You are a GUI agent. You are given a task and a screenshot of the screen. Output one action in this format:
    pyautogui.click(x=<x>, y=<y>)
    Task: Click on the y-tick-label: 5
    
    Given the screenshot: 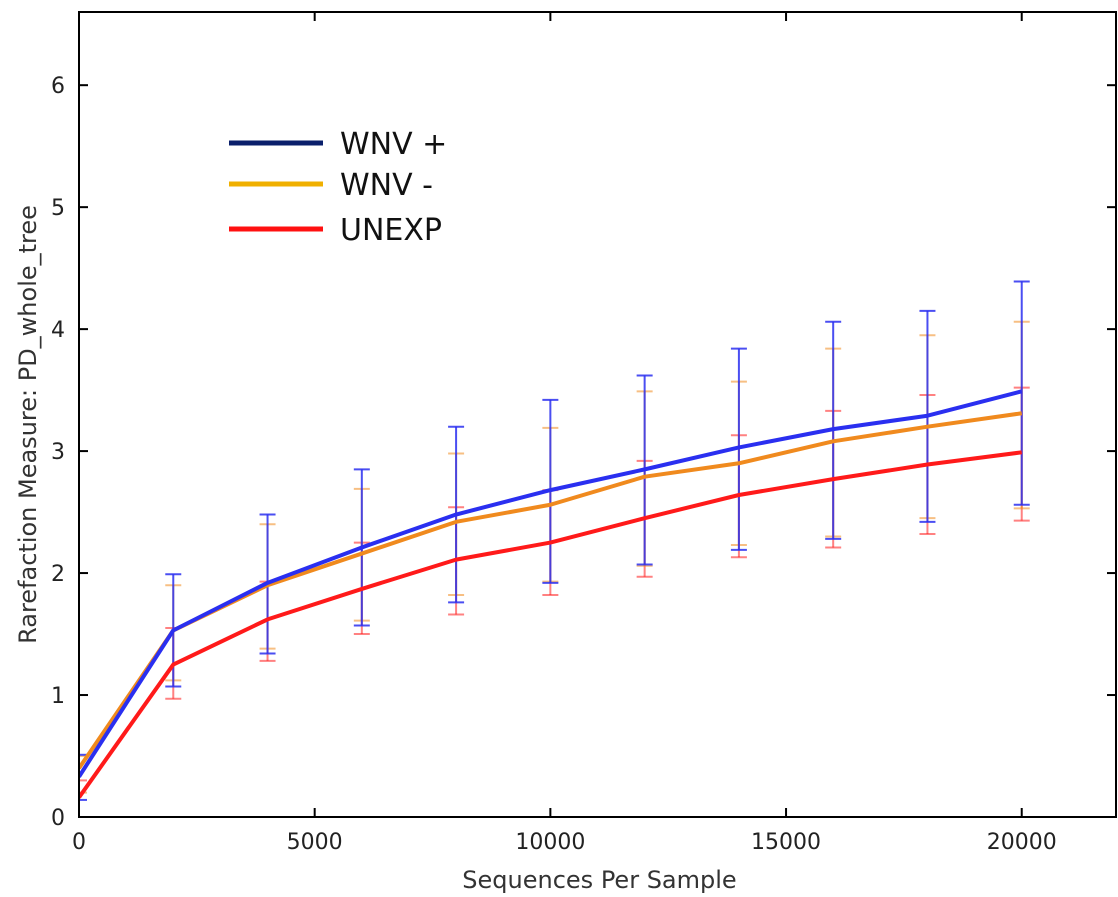 What is the action you would take?
    pyautogui.click(x=58, y=208)
    